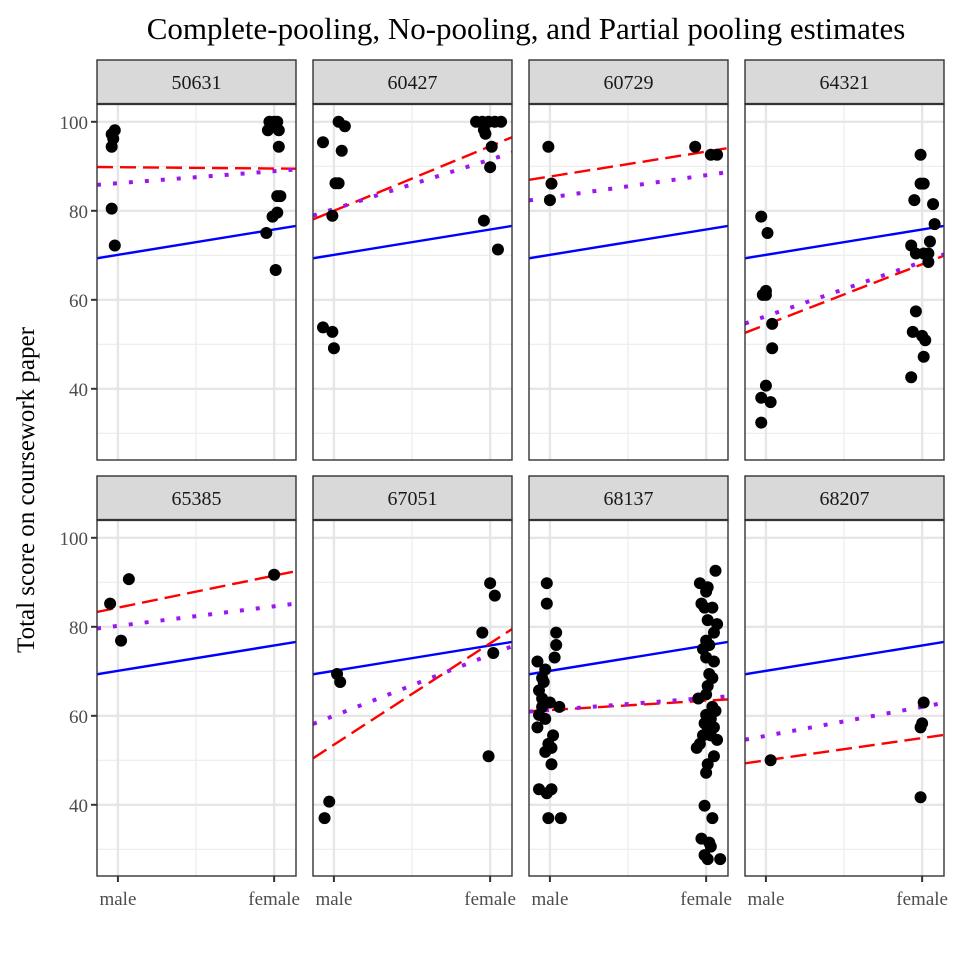  Describe the element at coordinates (180, 692) in the screenshot. I see `facet-panel: 65385 40 60 80 100 male female` at that location.